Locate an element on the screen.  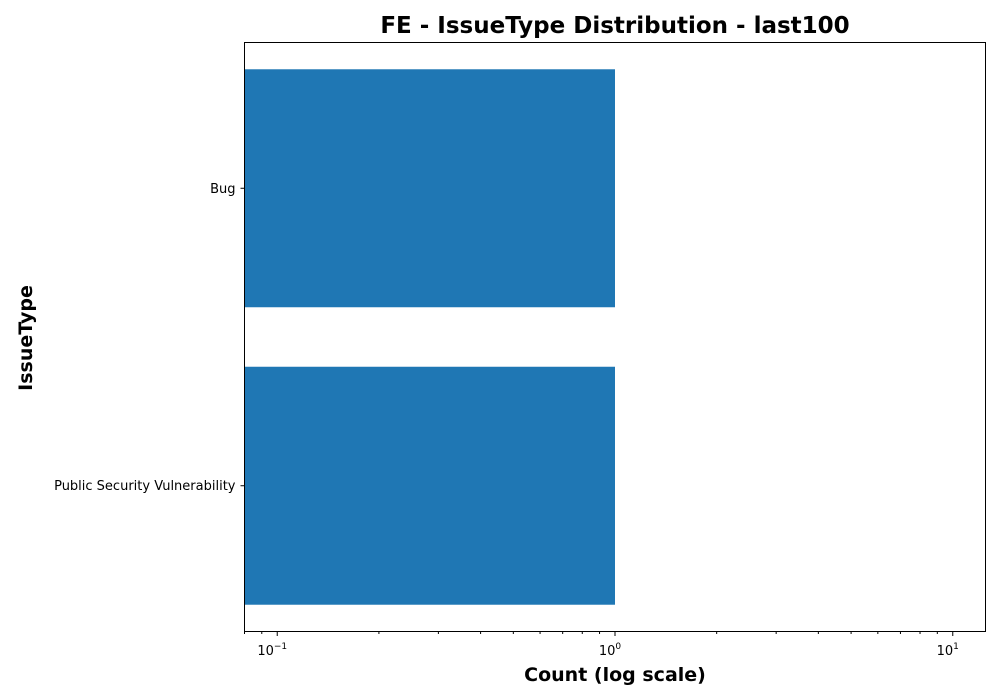
x-tick-label: 10¹ is located at coordinates (948, 650).